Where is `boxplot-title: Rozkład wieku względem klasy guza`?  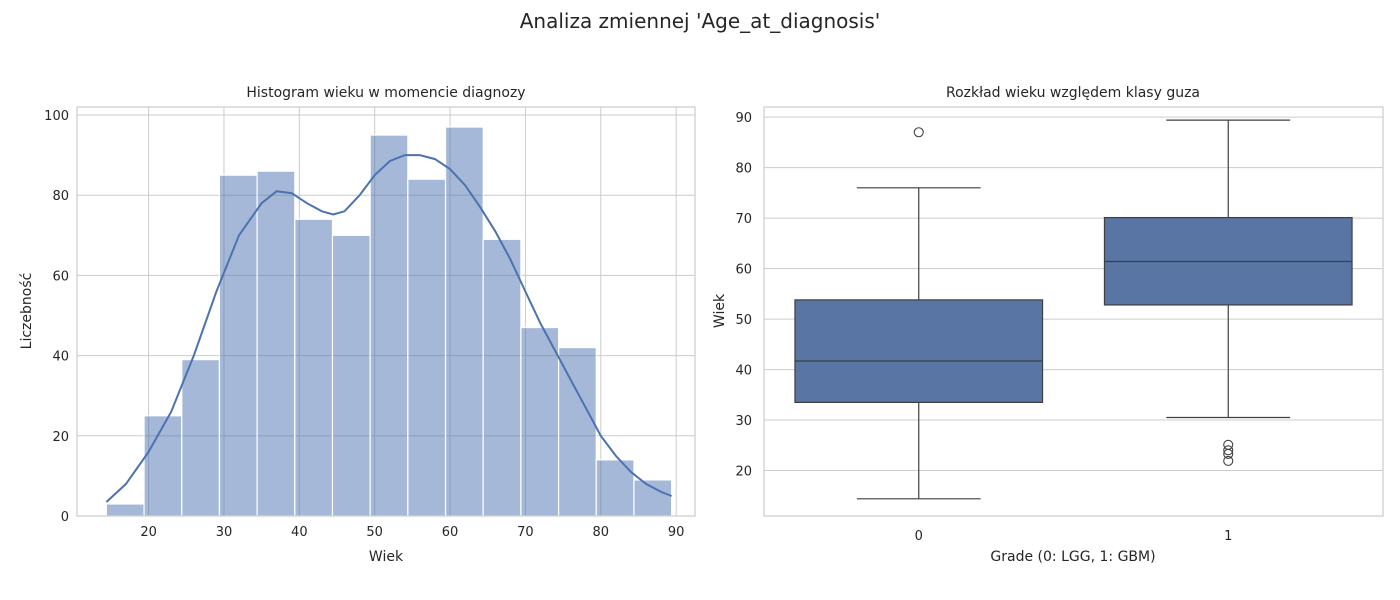
boxplot-title: Rozkład wieku względem klasy guza is located at coordinates (1073, 93).